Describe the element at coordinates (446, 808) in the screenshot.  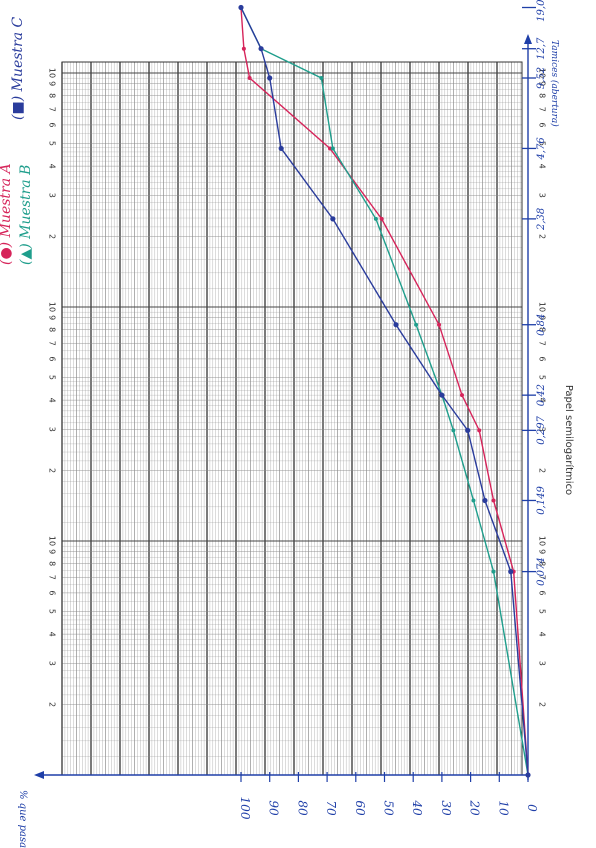
I see `pct-tick-label: 30` at that location.